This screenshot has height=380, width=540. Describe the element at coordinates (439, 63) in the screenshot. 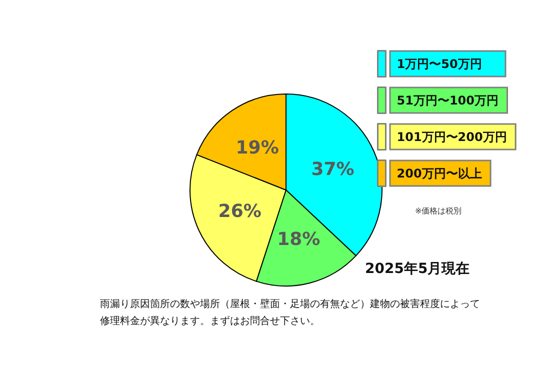

I see `legend-label: 1万円〜50万円` at that location.